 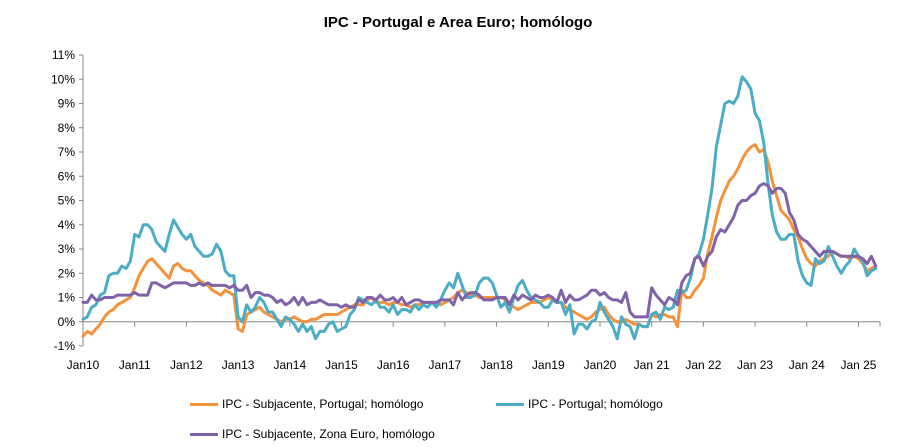 I want to click on y-tick-label: 2%, so click(x=67, y=273).